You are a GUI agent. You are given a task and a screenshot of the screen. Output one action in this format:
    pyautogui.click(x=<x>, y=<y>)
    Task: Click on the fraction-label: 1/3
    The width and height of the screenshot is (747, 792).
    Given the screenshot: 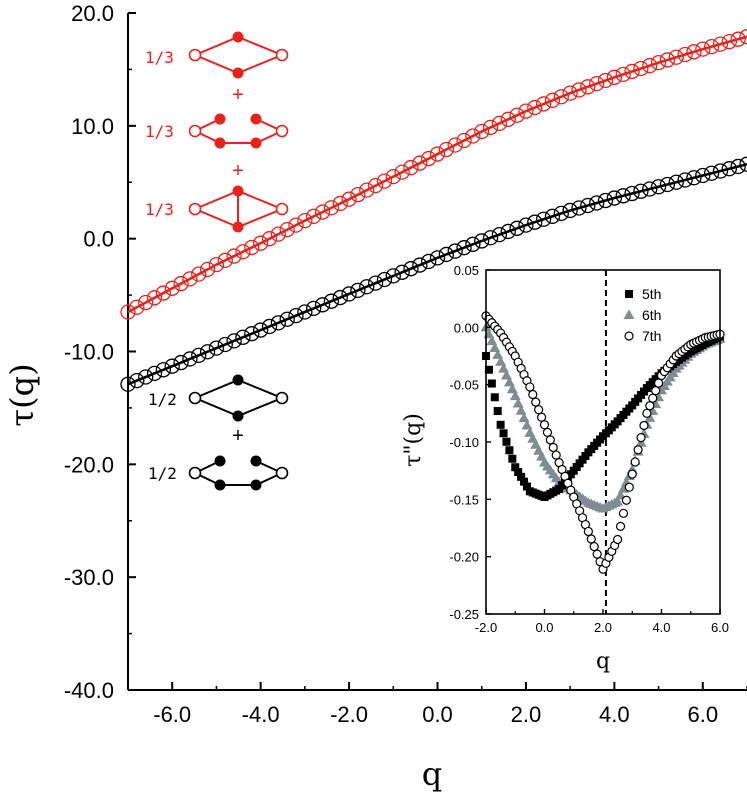 What is the action you would take?
    pyautogui.click(x=159, y=131)
    